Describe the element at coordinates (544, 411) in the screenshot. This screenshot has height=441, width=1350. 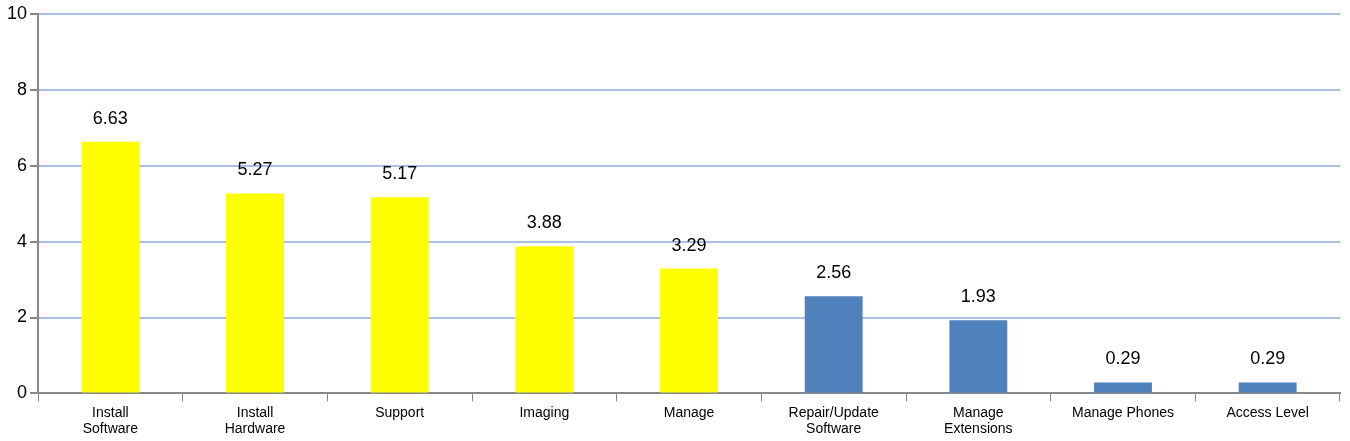
I see `x-tick-label: Imaging` at that location.